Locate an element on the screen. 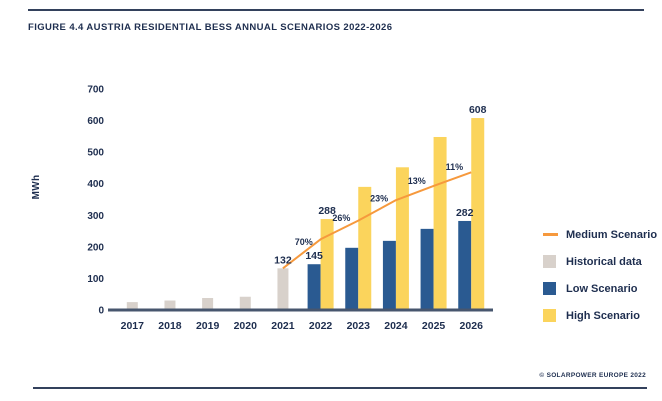  bar-high-scenario-2024 is located at coordinates (402, 239).